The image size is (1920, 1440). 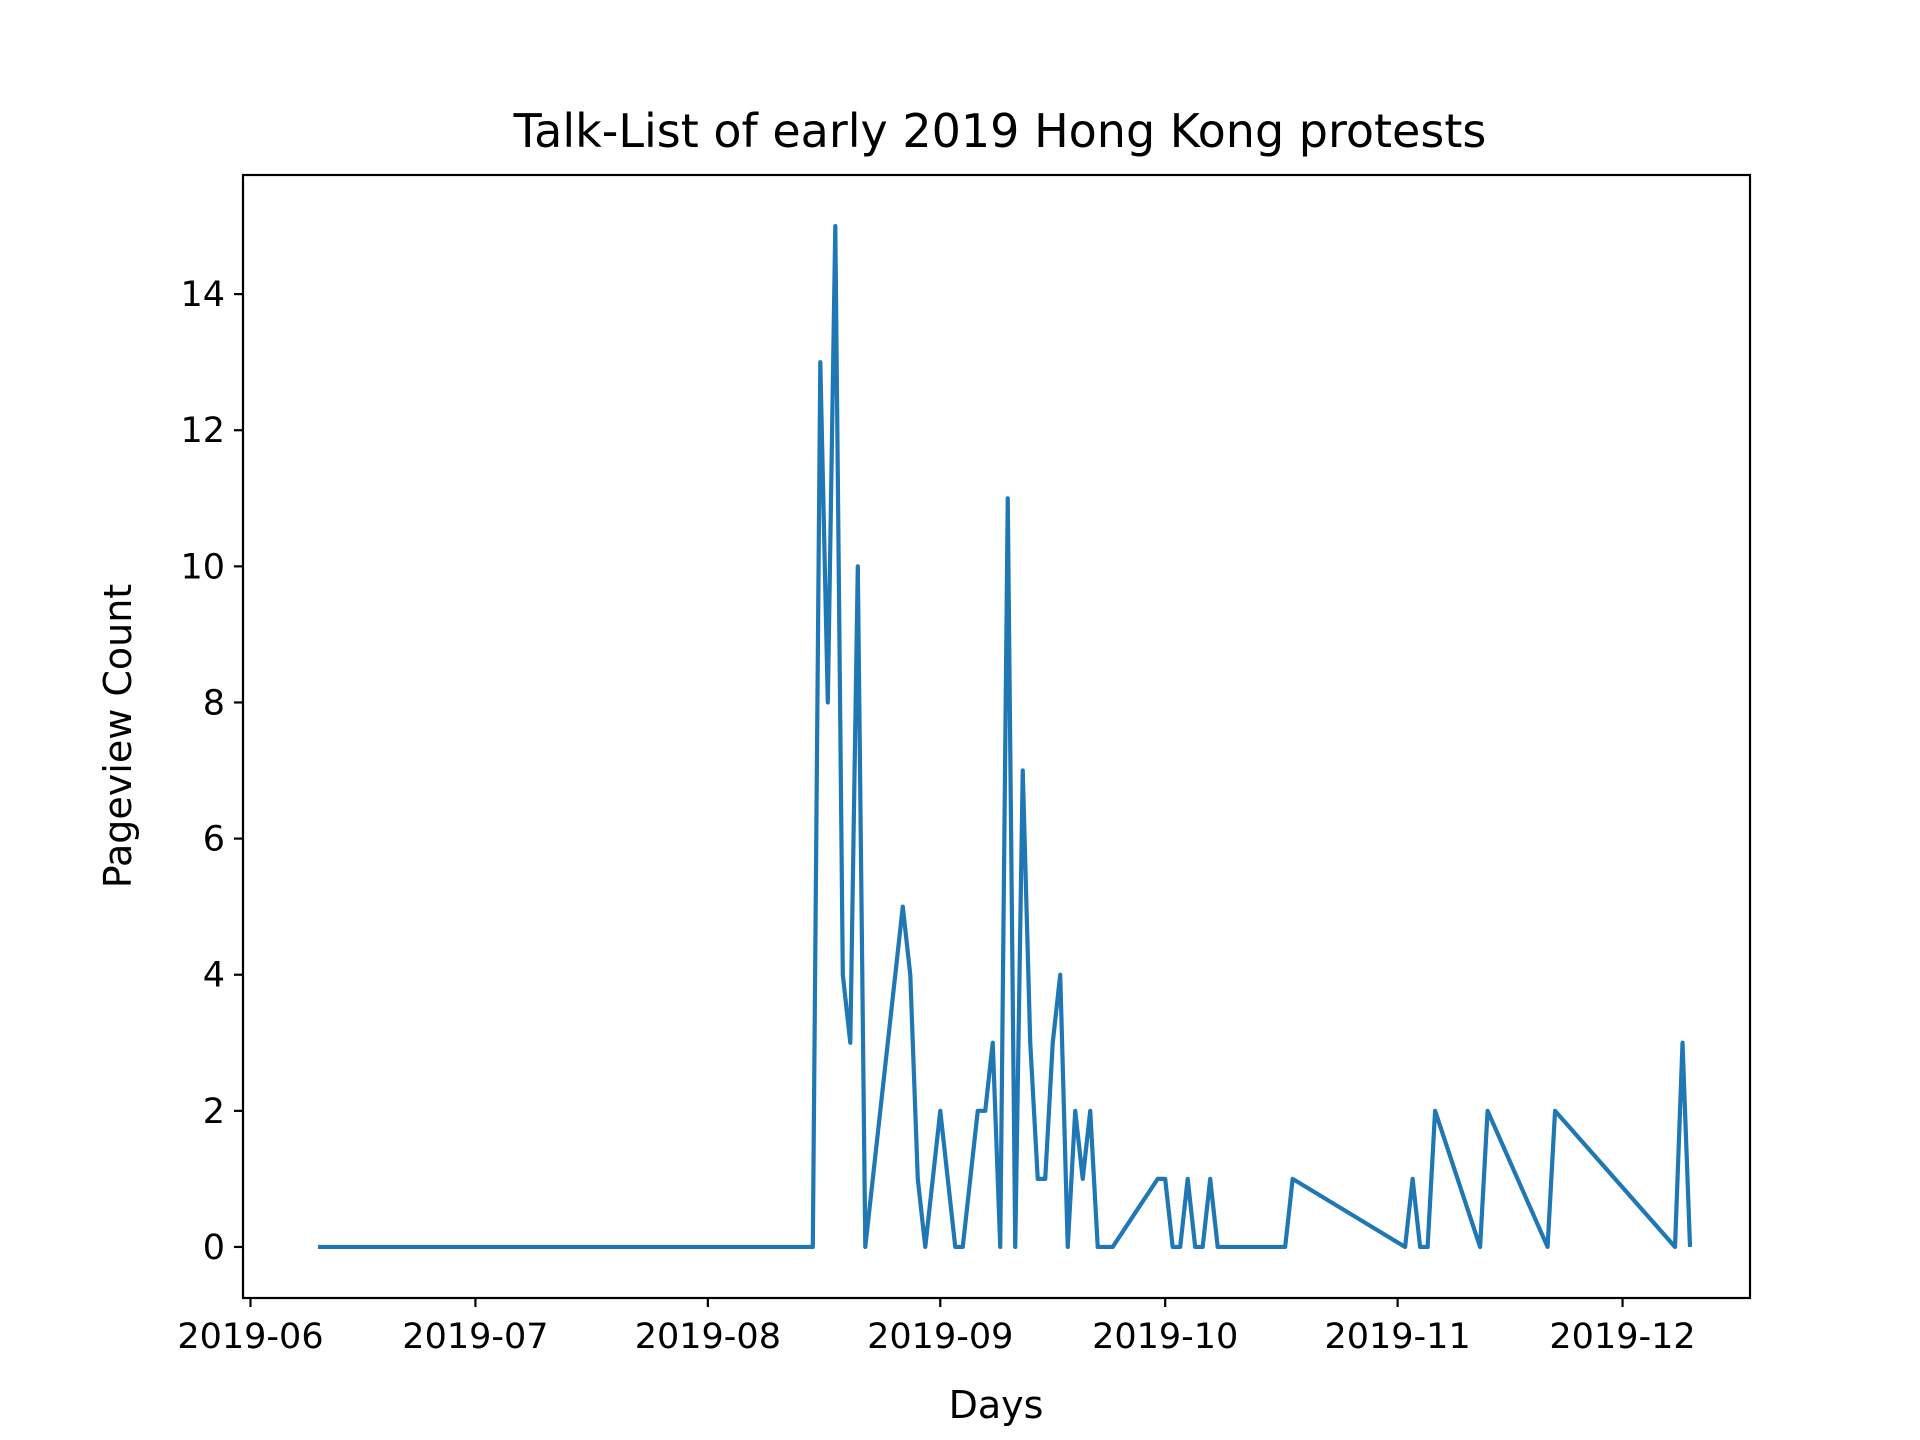 I want to click on x-tick-label: 2019-11, so click(x=1397, y=1337).